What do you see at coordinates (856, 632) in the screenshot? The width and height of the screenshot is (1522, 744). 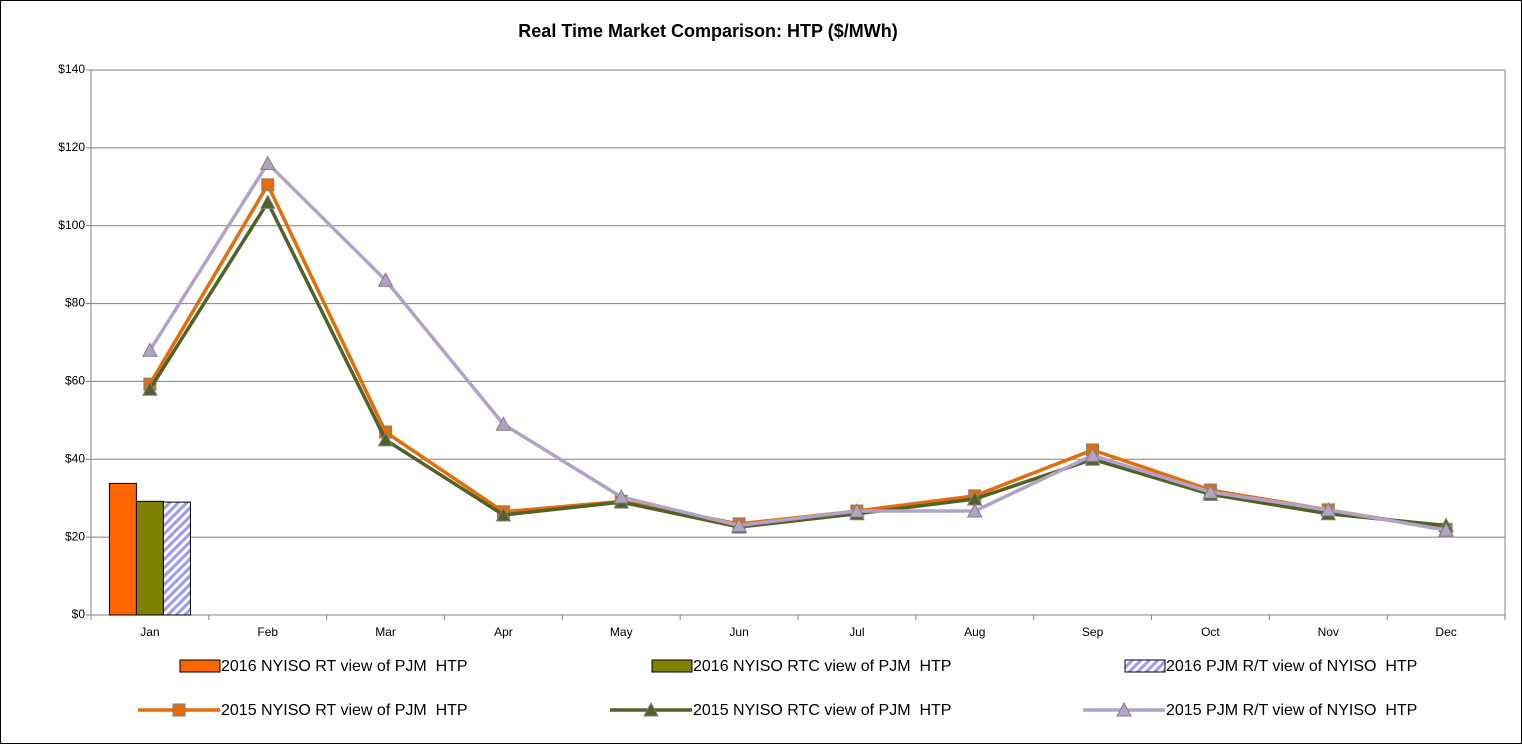 I see `x-tick-label: Jul` at bounding box center [856, 632].